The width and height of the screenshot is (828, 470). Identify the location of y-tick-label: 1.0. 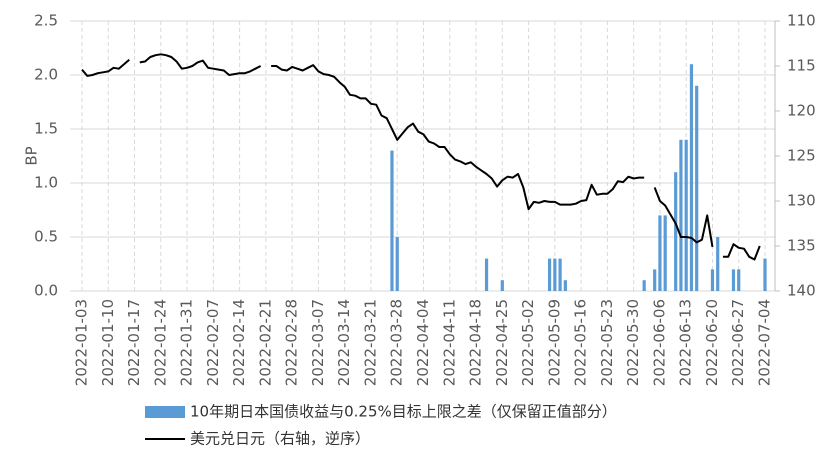
(46, 183).